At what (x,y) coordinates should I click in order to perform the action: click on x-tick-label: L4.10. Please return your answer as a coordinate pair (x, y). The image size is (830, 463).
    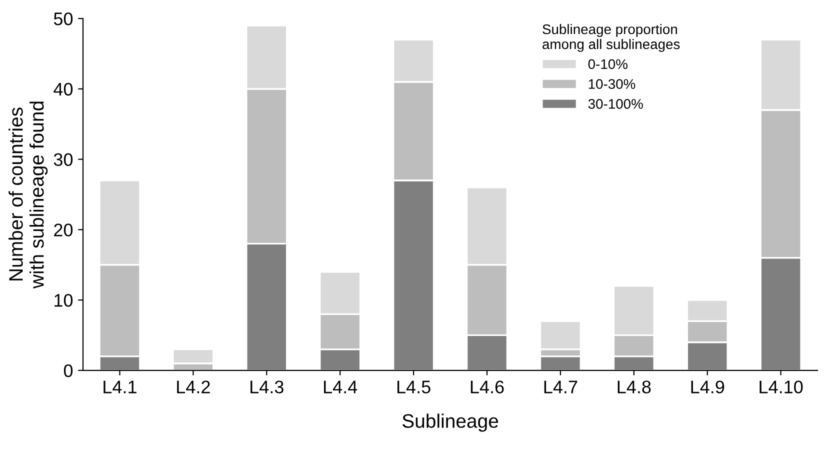
    Looking at the image, I should click on (781, 387).